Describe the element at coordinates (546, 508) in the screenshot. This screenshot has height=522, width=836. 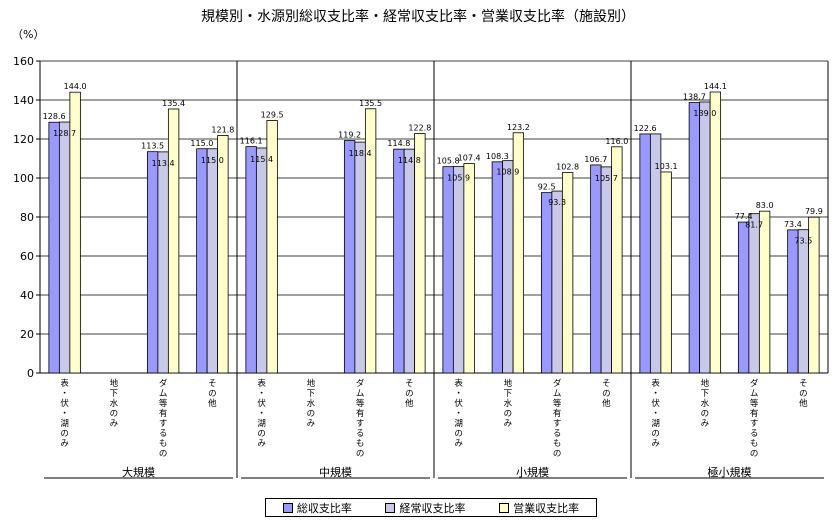
I see `legend-label-operating: 営業収支比率` at that location.